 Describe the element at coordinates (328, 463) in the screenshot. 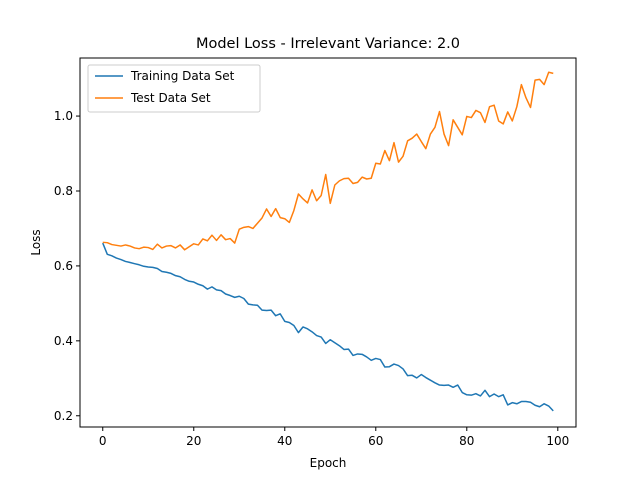

I see `x-axis-label: Epoch` at that location.